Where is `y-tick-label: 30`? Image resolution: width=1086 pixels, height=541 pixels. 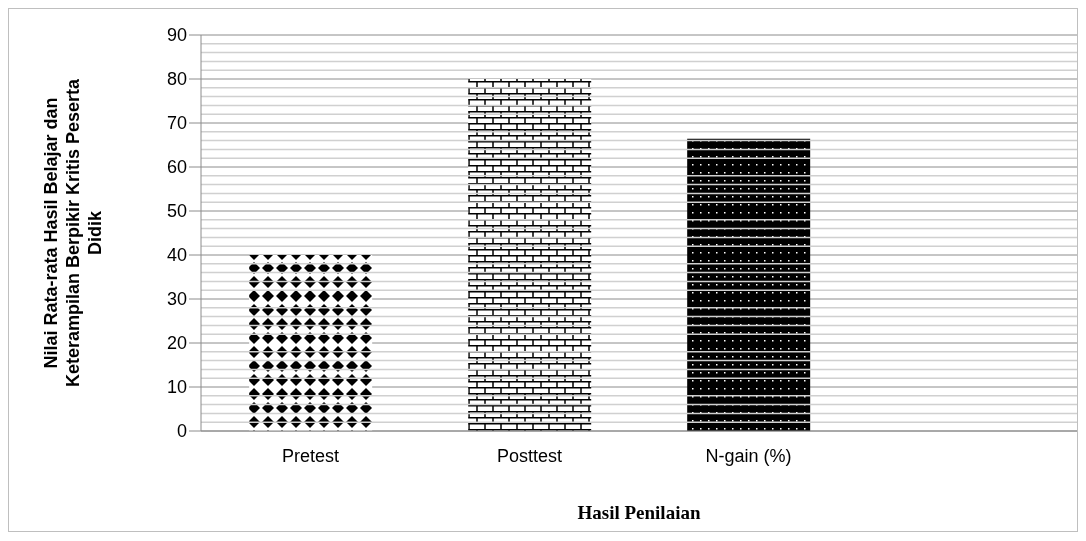
y-tick-label: 30 is located at coordinates (176, 299).